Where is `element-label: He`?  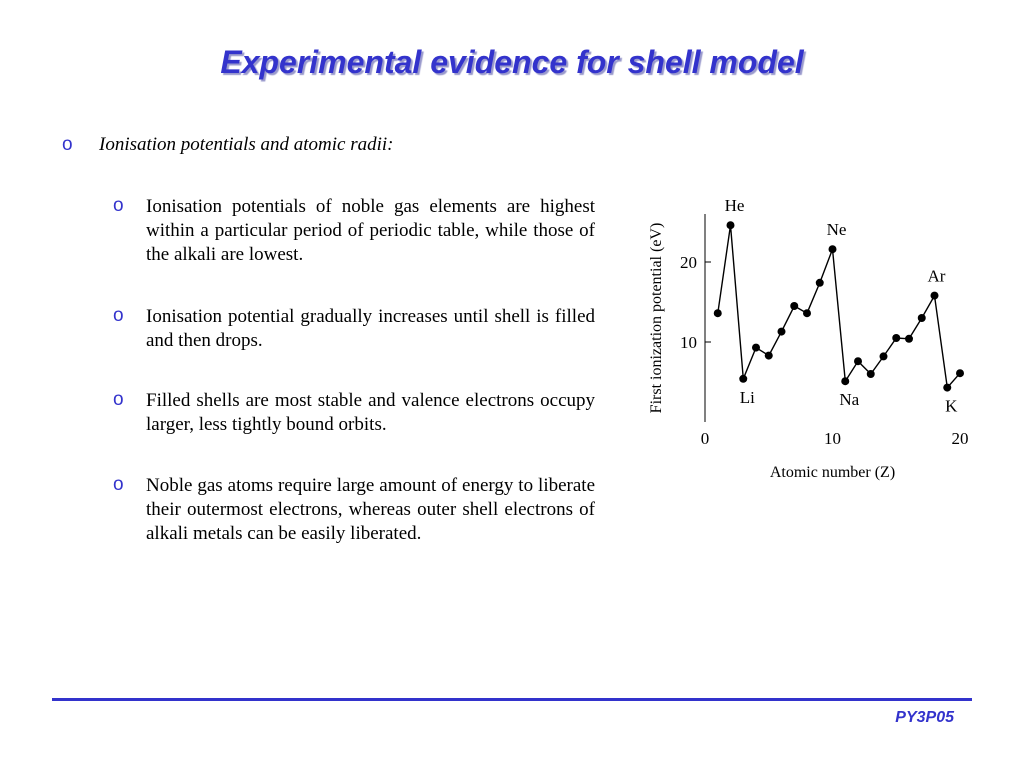 element-label: He is located at coordinates (735, 207).